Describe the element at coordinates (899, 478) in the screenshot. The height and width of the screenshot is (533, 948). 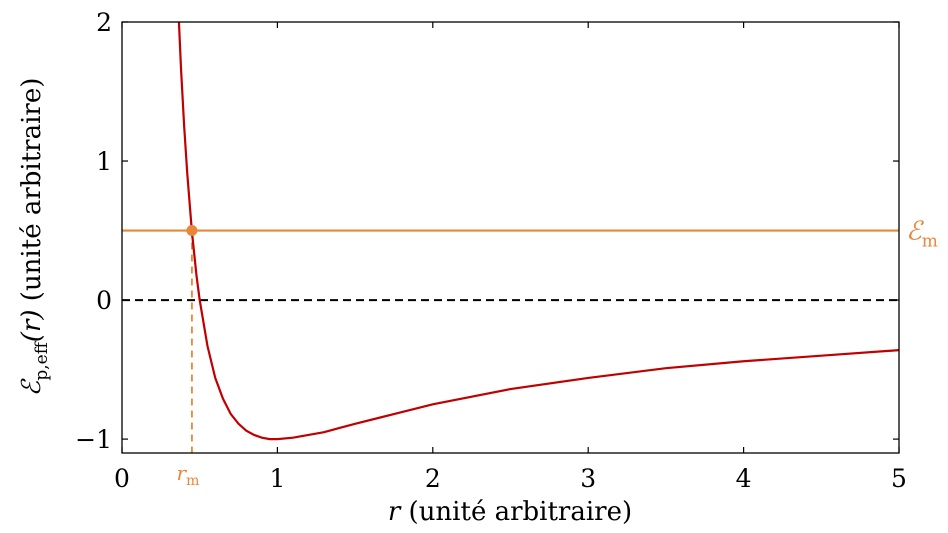
I see `x-tick-label: 5` at that location.